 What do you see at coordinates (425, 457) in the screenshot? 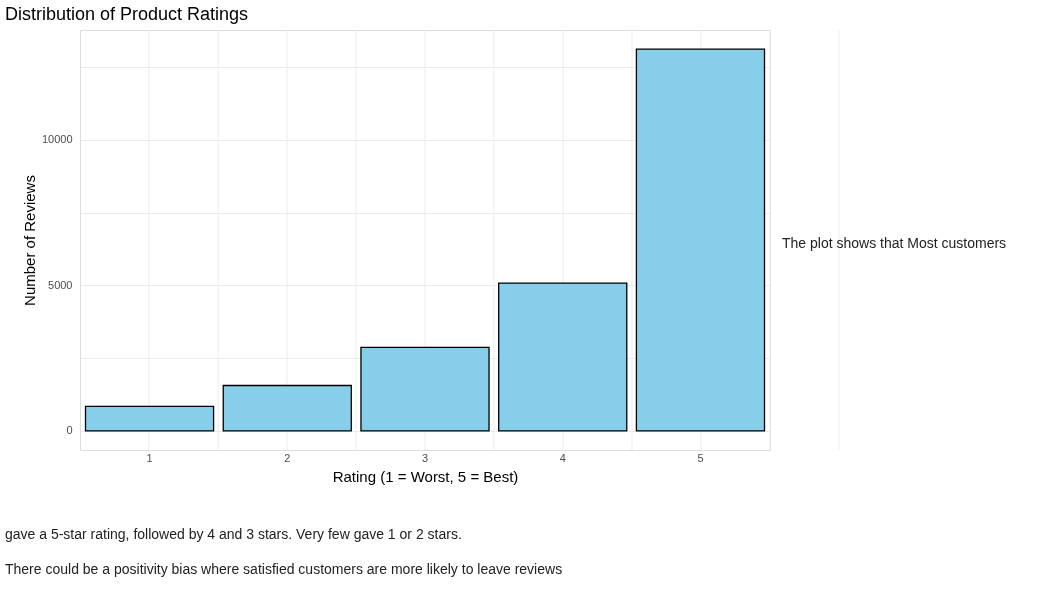
I see `x-tick-label: 3` at bounding box center [425, 457].